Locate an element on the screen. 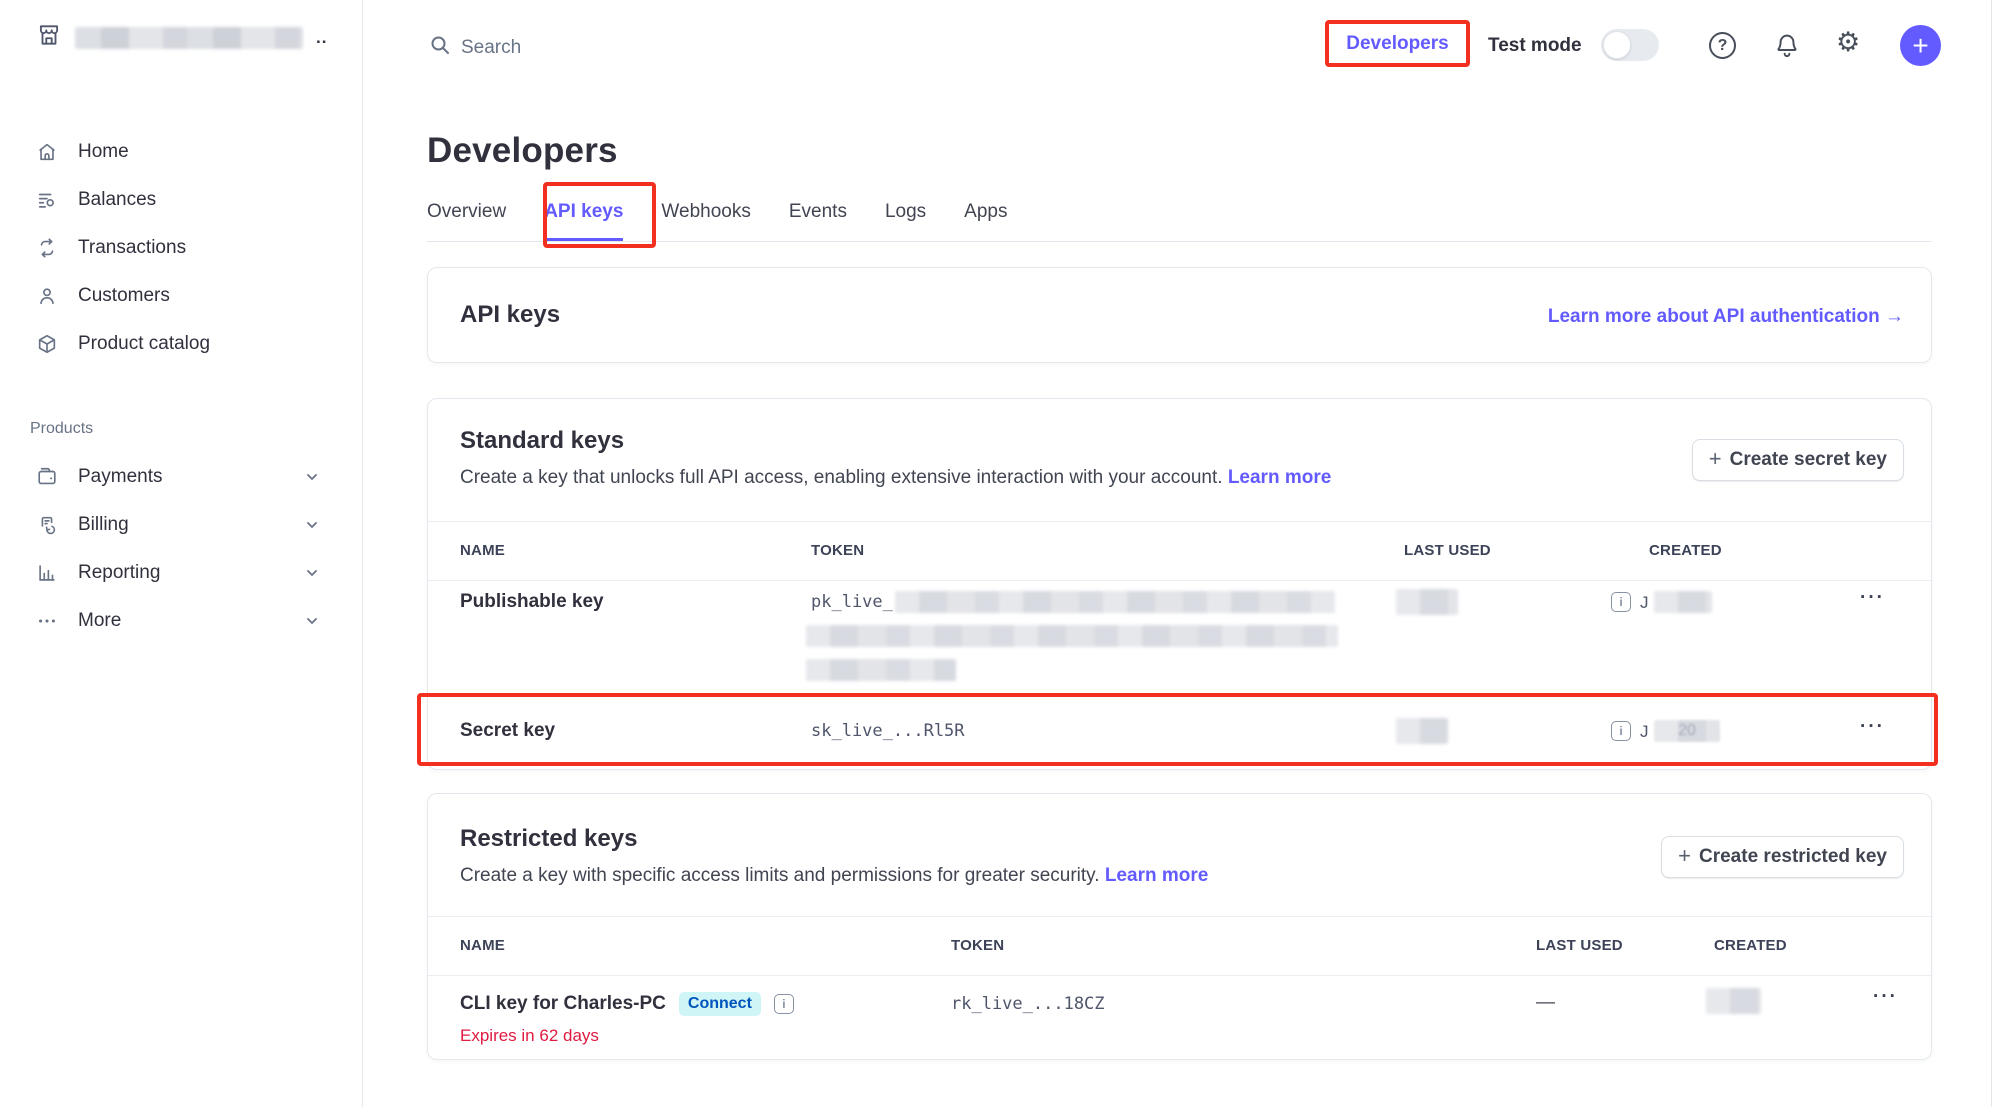 The image size is (2000, 1107). test-mode-toggle is located at coordinates (1630, 45).